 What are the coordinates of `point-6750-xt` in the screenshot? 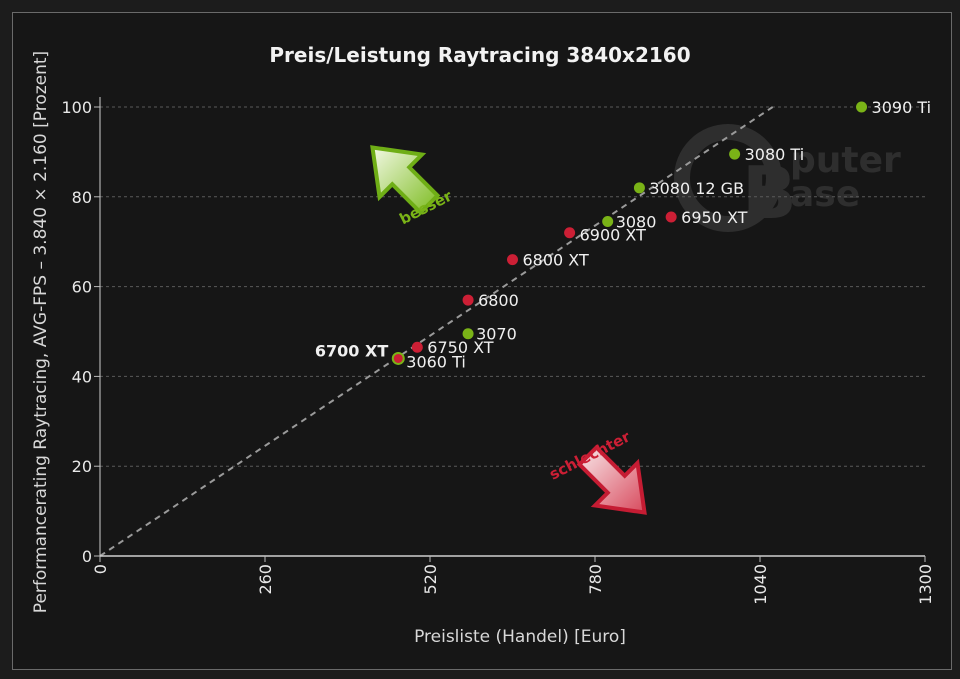 It's located at (417, 347).